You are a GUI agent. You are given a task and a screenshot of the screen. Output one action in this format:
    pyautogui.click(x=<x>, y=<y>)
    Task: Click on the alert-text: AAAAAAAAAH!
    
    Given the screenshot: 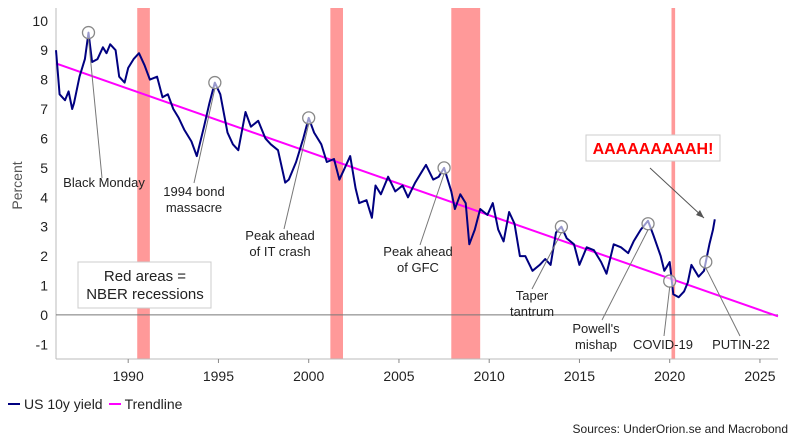 What is the action you would take?
    pyautogui.click(x=653, y=149)
    